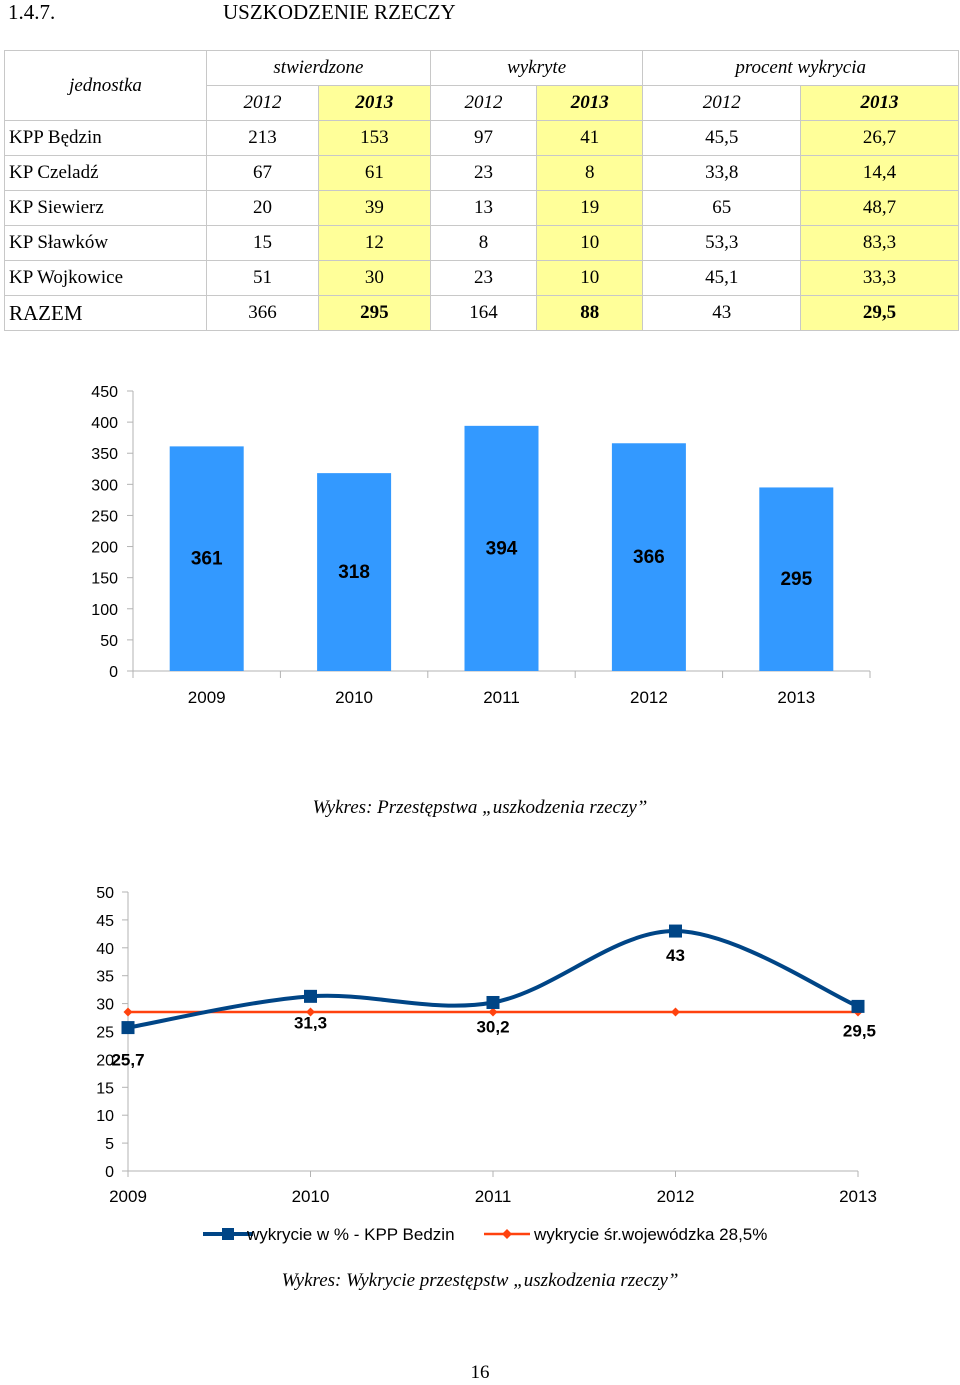 The width and height of the screenshot is (960, 1385). What do you see at coordinates (105, 208) in the screenshot?
I see `row-unit-name: KP Siewierz` at bounding box center [105, 208].